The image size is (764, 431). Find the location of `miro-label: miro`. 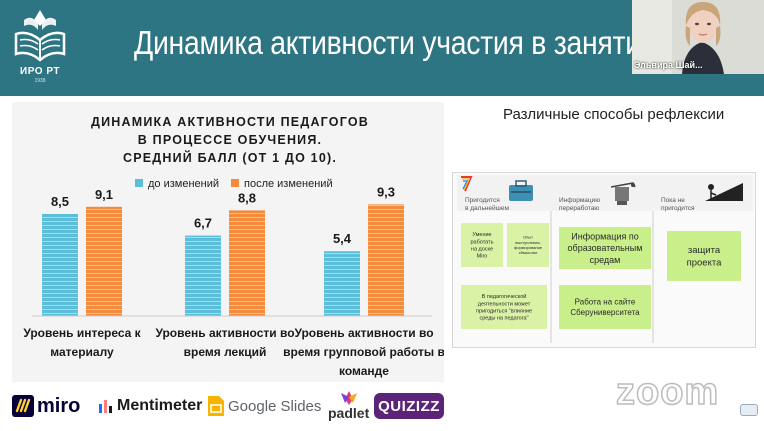

miro-label: miro is located at coordinates (59, 405).